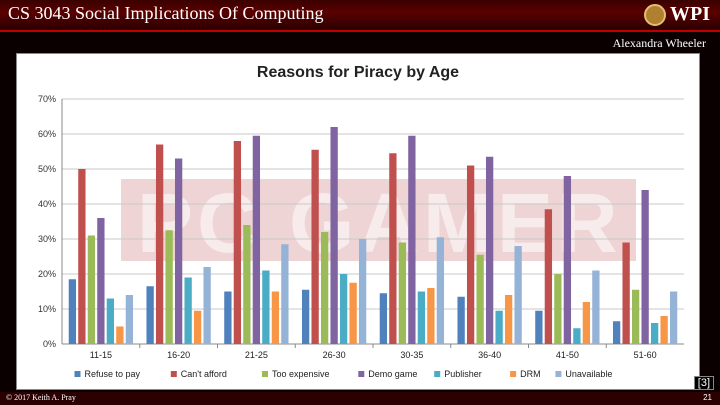 The width and height of the screenshot is (720, 405). I want to click on x-tick-label: 41-50, so click(567, 355).